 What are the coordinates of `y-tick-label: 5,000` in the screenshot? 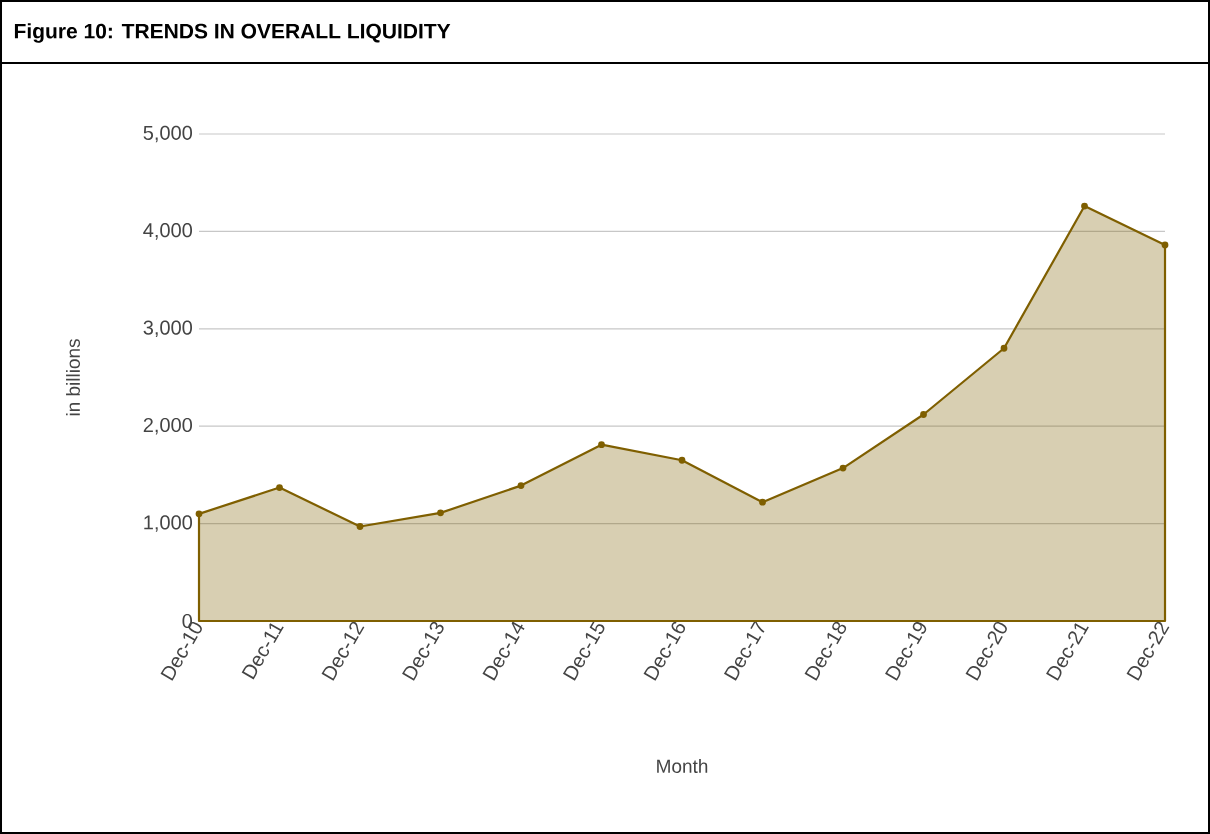 It's located at (168, 134).